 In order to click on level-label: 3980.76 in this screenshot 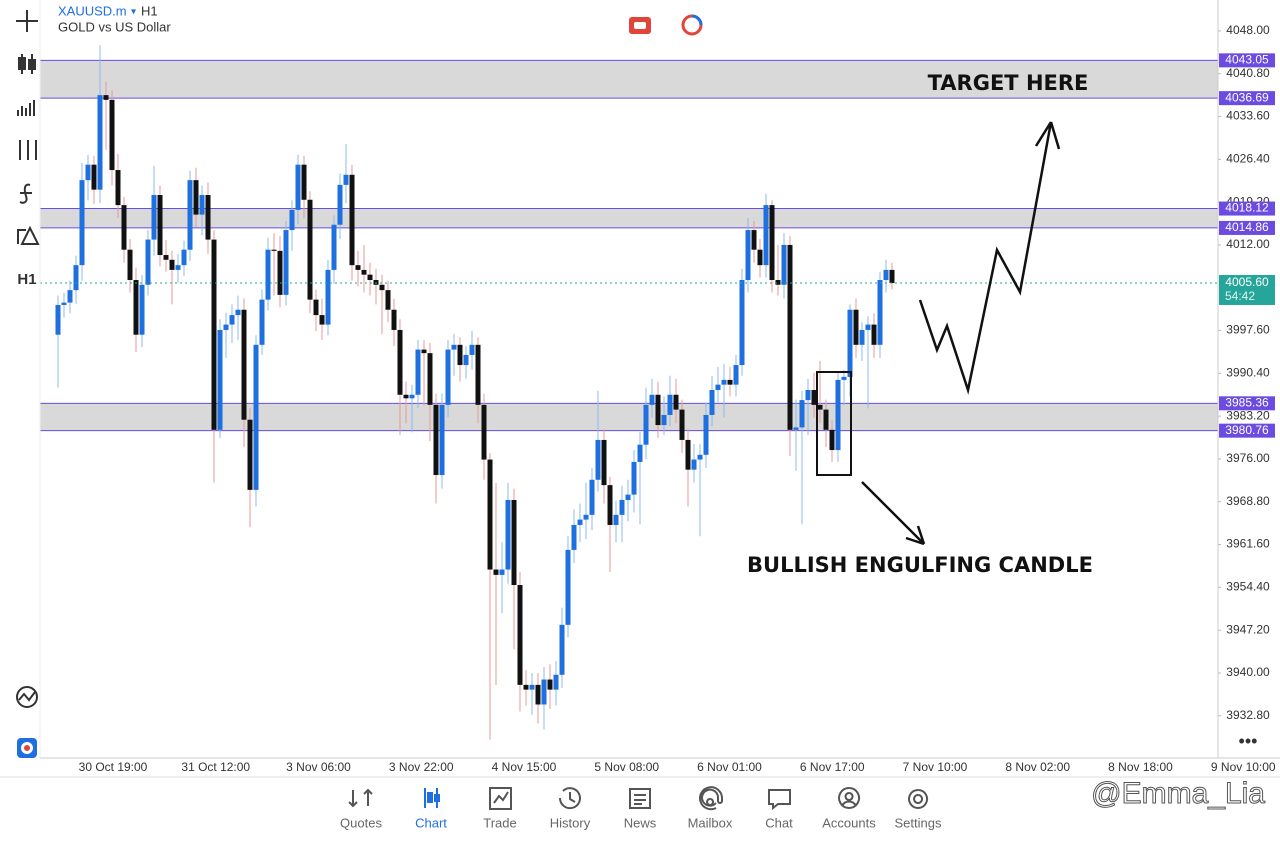, I will do `click(1247, 430)`.